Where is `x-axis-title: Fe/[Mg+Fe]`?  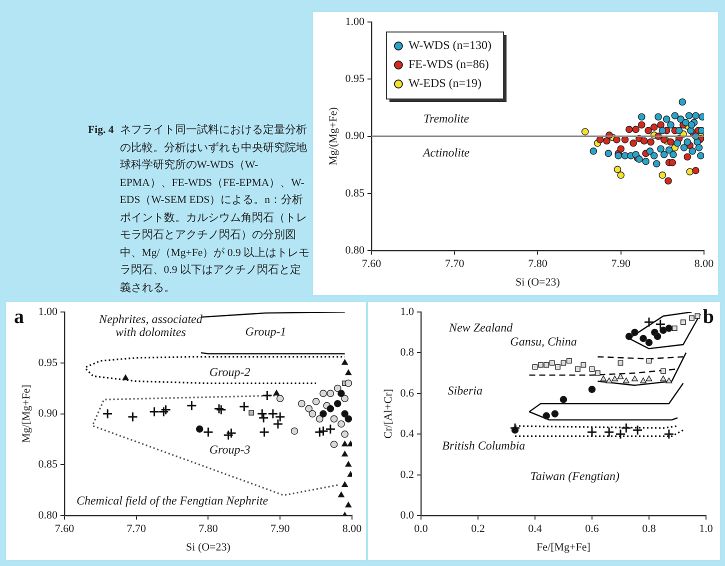
x-axis-title: Fe/[Mg+Fe] is located at coordinates (563, 547).